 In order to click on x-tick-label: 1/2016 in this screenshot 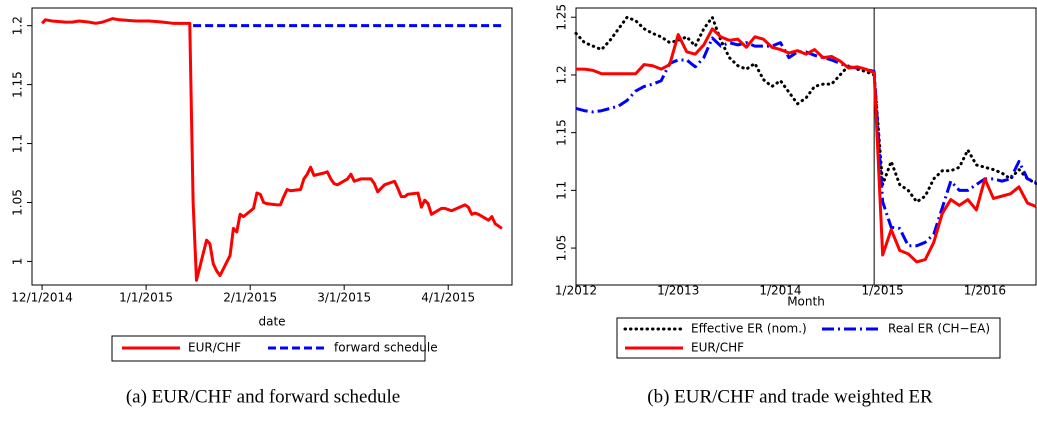, I will do `click(985, 291)`.